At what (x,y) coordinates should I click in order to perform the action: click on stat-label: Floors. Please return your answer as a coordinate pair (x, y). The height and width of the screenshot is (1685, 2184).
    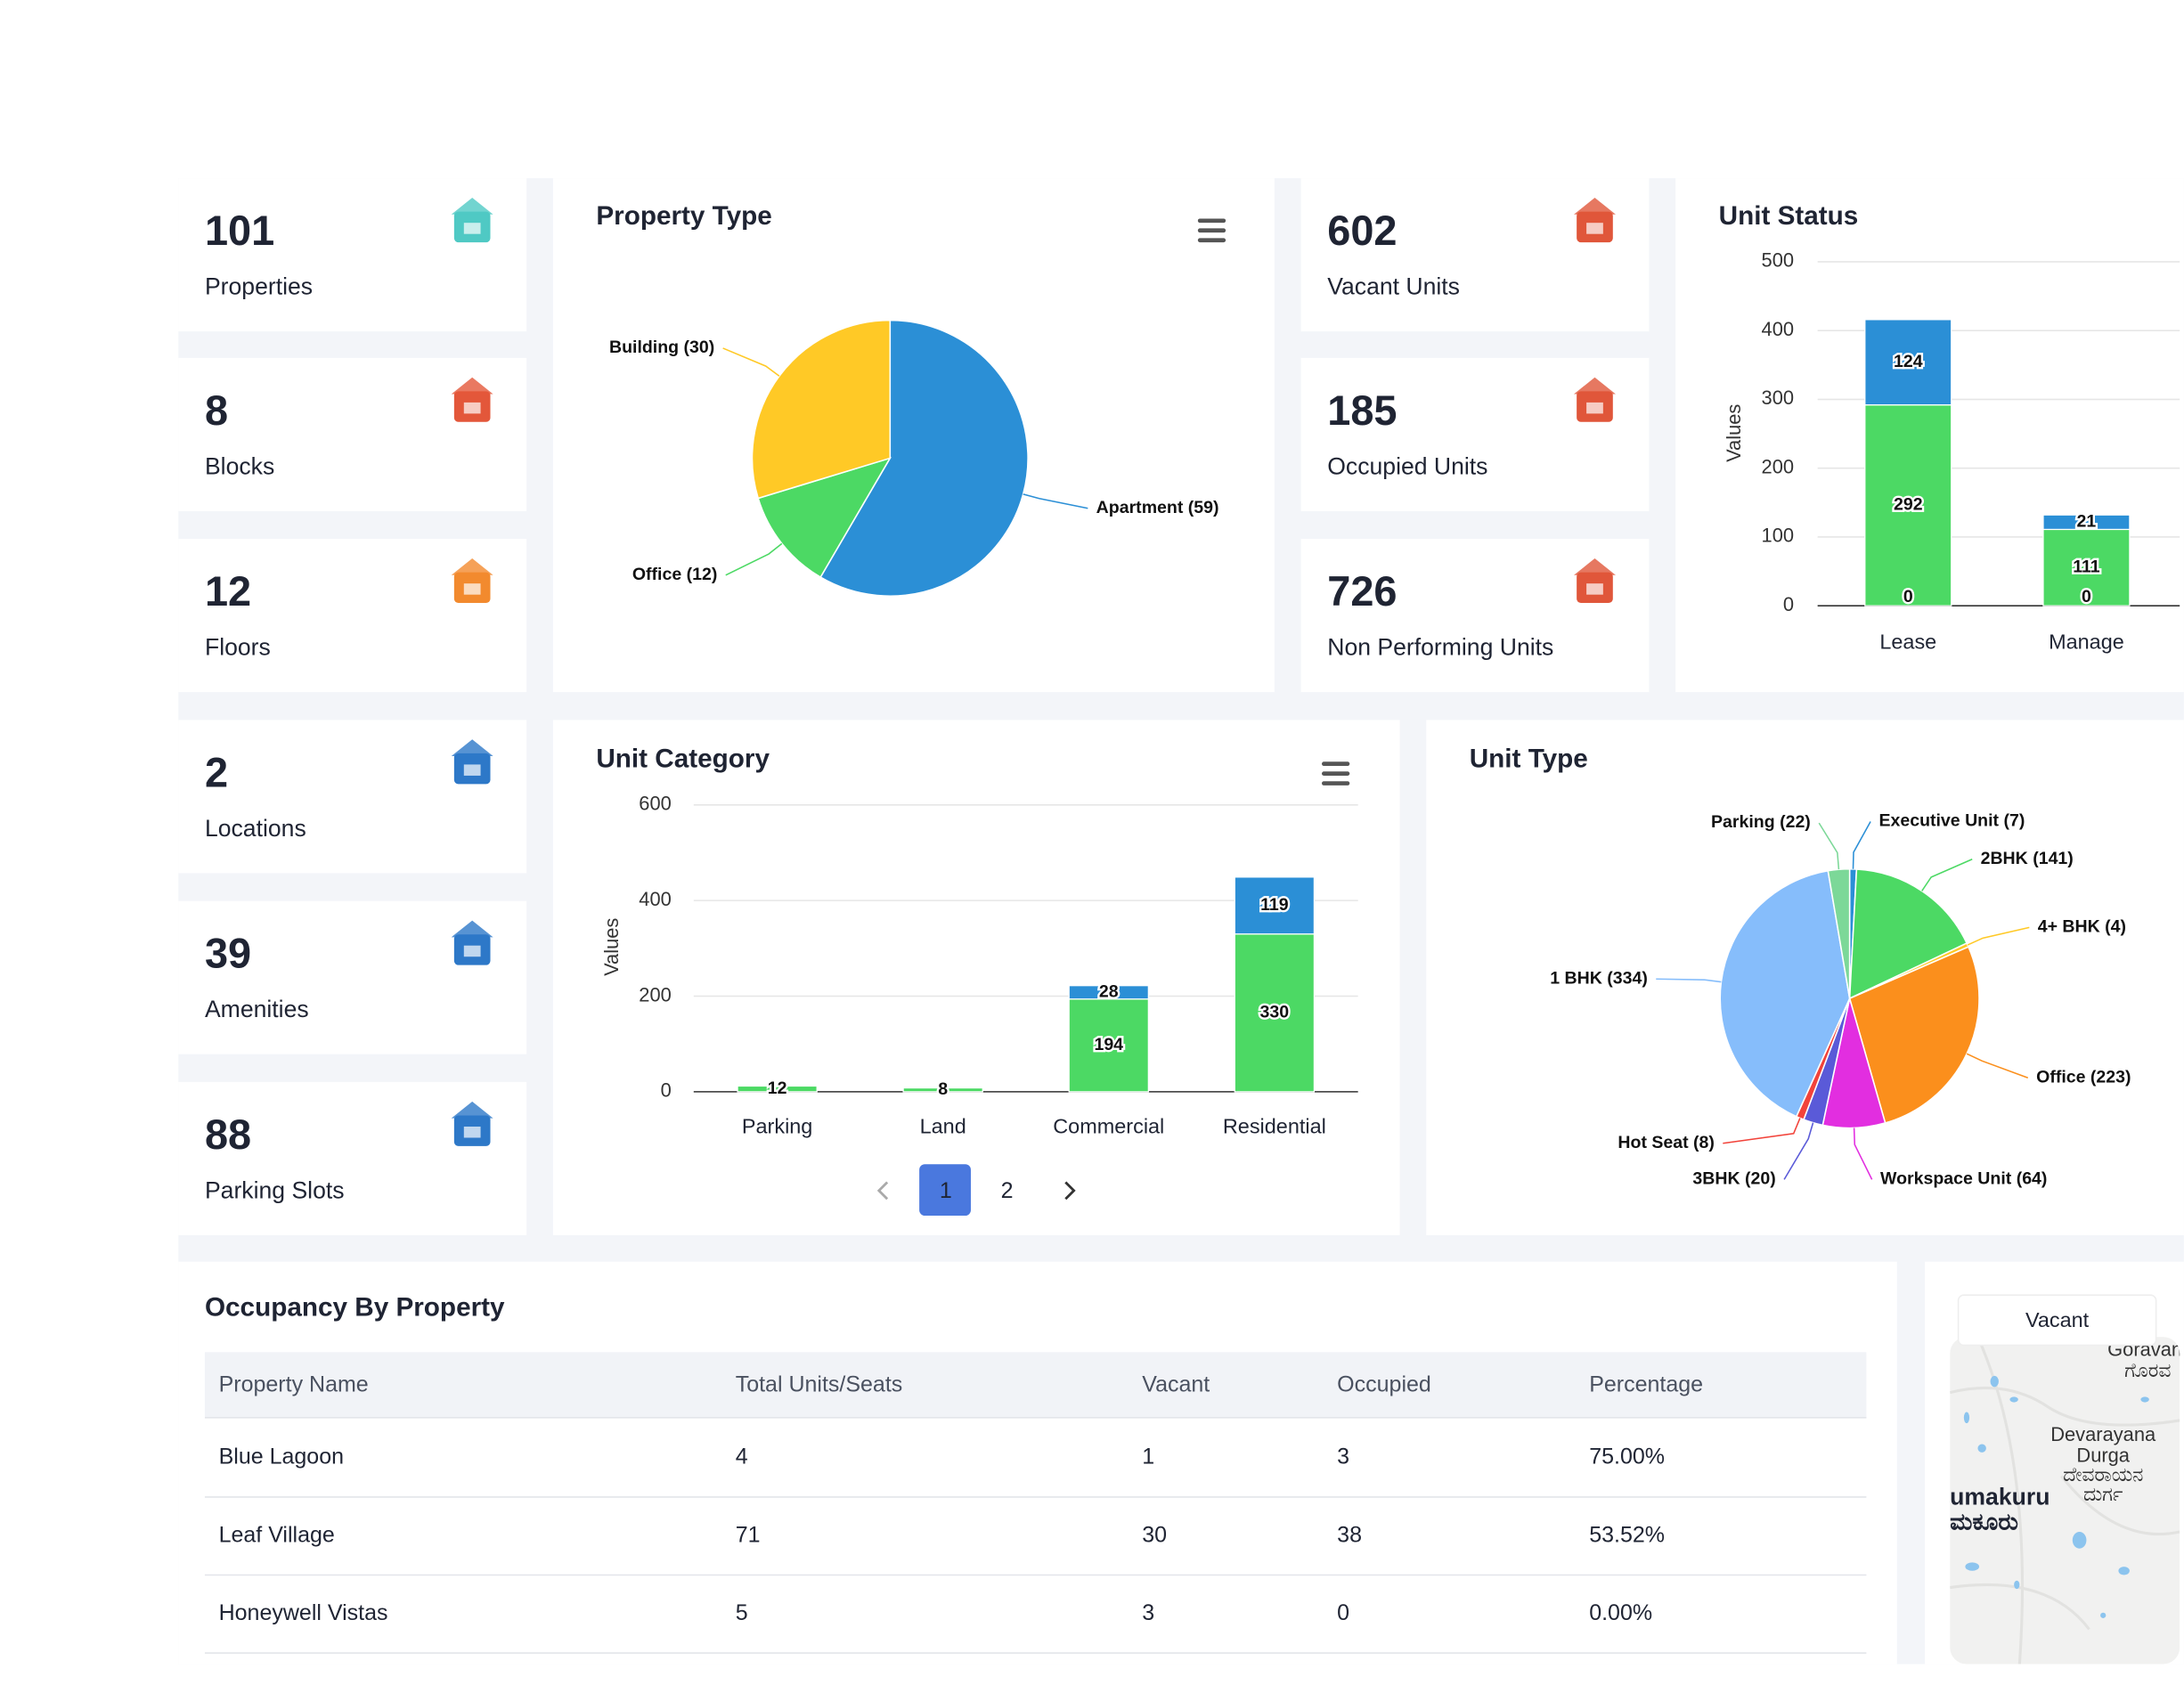
    Looking at the image, I should click on (238, 647).